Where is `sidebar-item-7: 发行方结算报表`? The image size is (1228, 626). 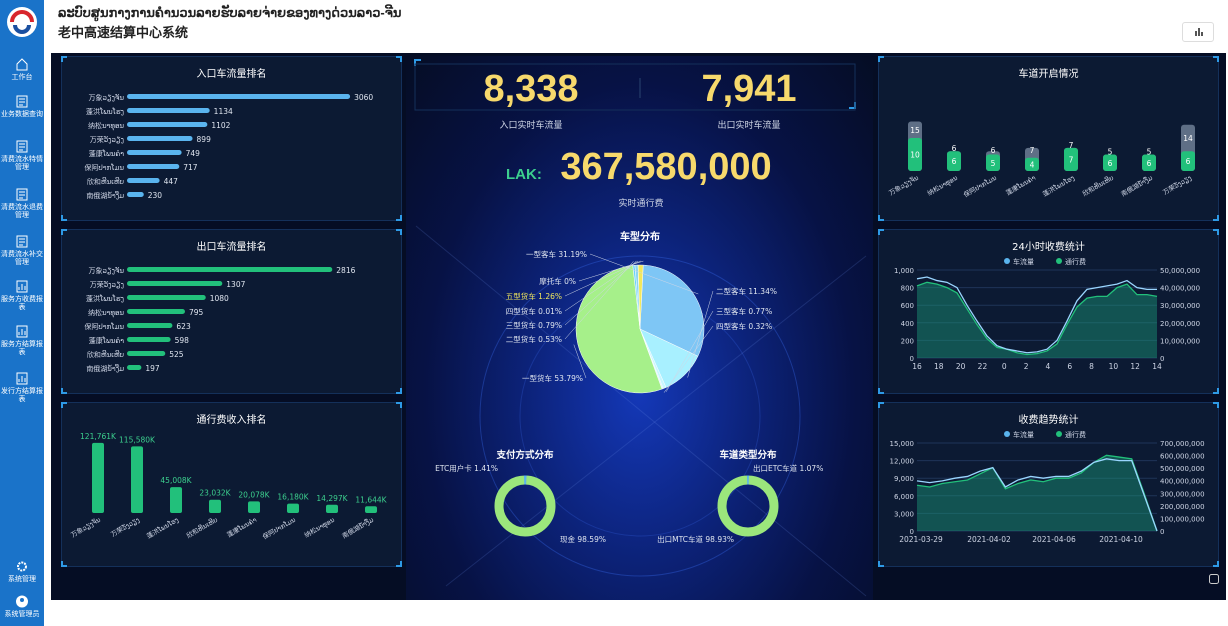
sidebar-item-7: 发行方结算报表 is located at coordinates (22, 387).